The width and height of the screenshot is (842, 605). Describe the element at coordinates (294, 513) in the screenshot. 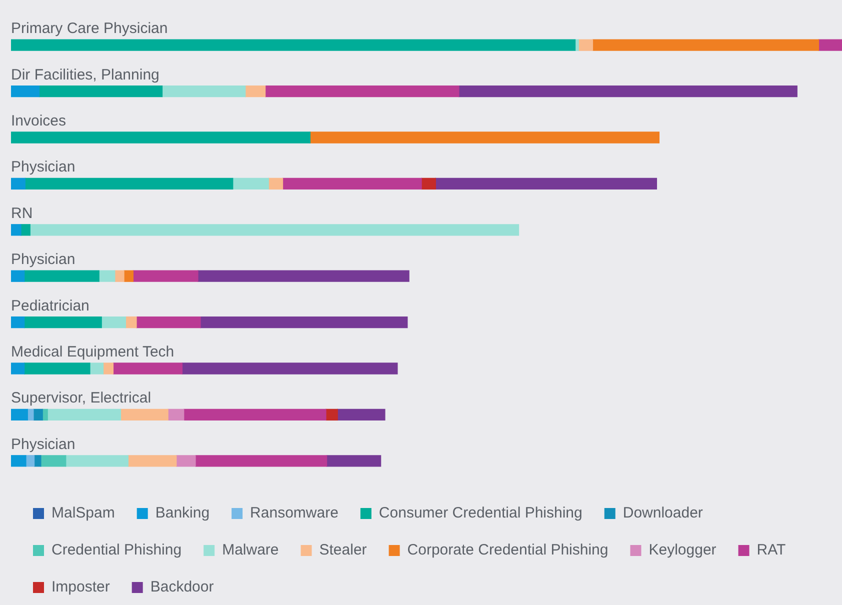

I see `legend-label: Ransomware` at that location.